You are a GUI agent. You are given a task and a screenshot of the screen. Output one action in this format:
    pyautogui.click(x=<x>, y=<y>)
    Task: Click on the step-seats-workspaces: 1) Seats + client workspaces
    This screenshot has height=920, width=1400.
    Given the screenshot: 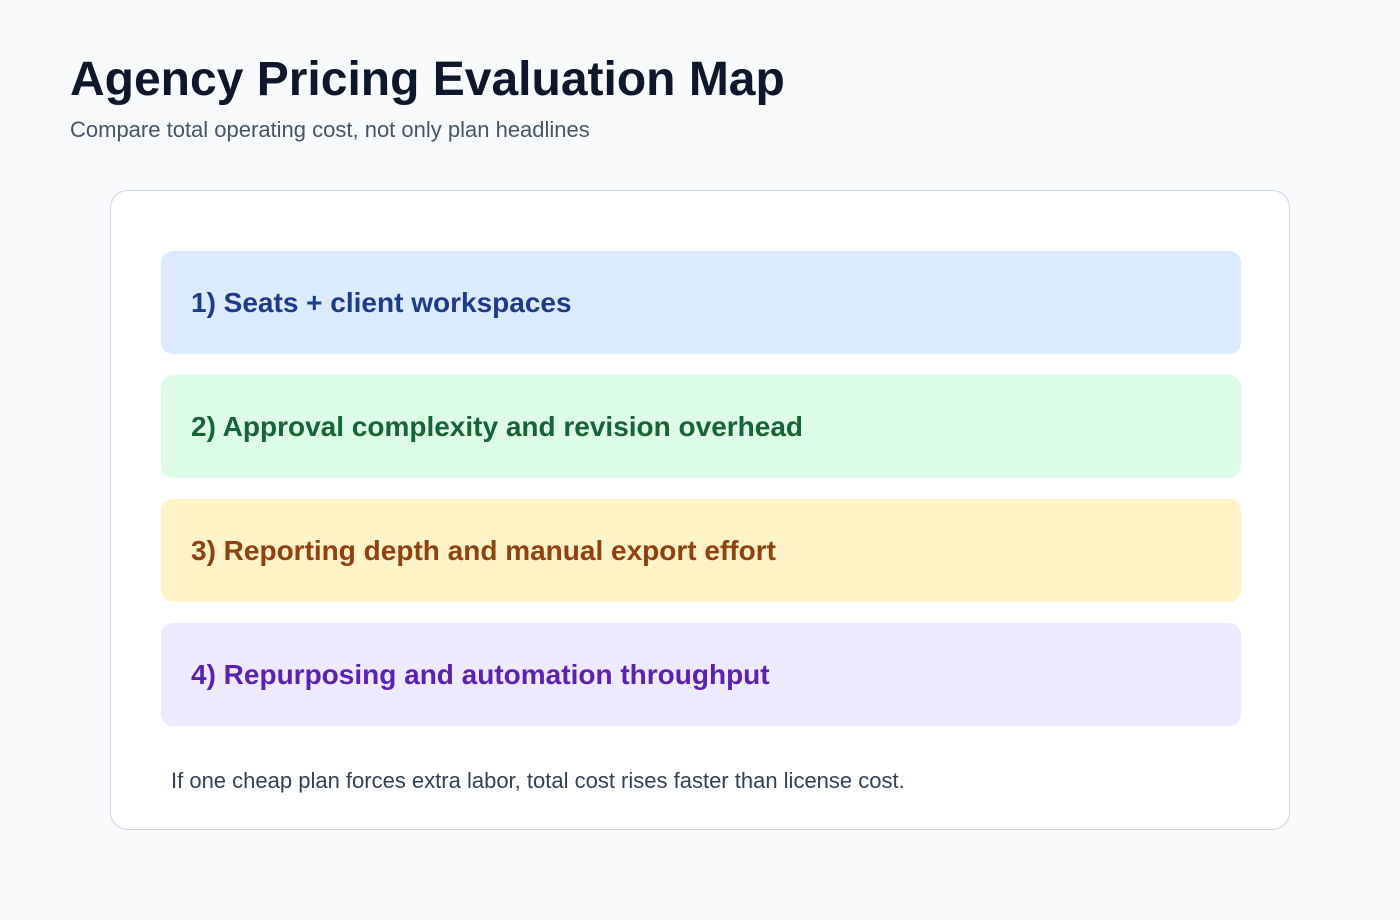 What is the action you would take?
    pyautogui.click(x=701, y=302)
    